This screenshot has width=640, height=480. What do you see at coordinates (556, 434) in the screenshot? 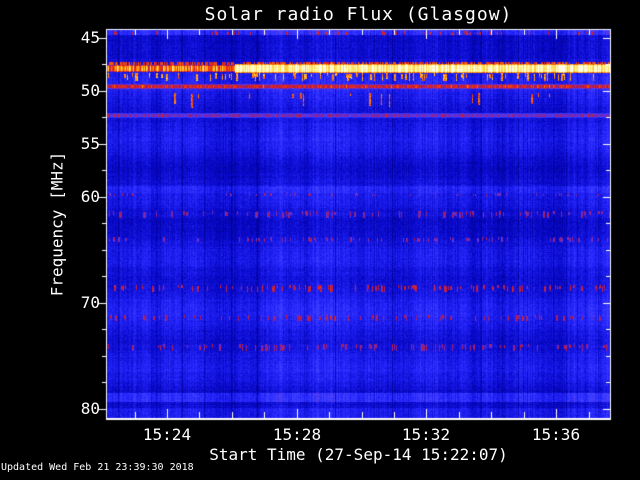
I see `x-tick-label: 15:36` at bounding box center [556, 434].